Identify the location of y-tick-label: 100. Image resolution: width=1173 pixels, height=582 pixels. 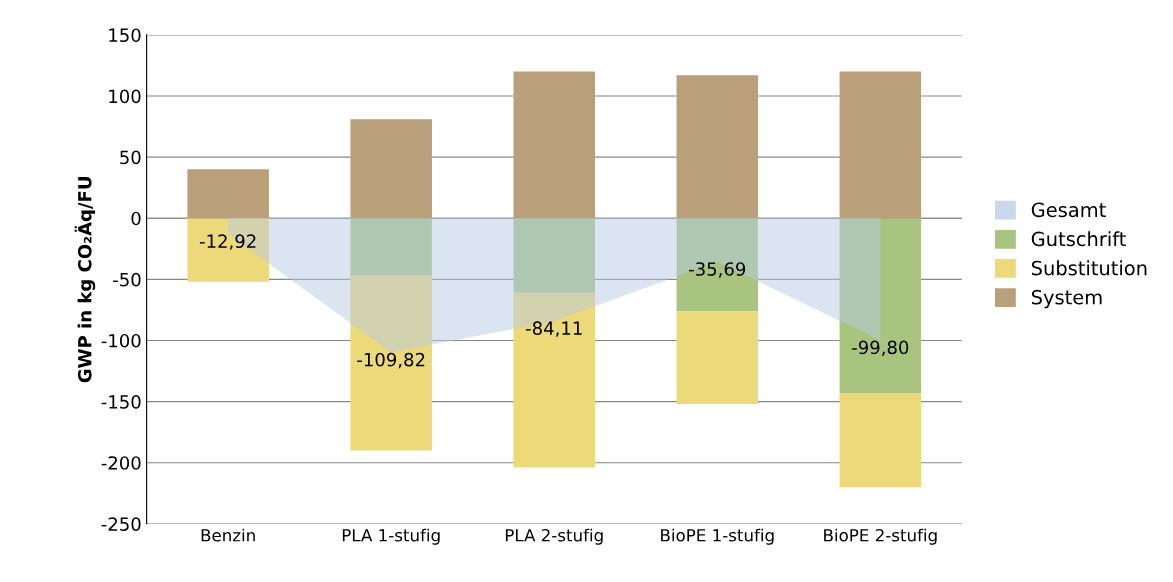
(125, 96).